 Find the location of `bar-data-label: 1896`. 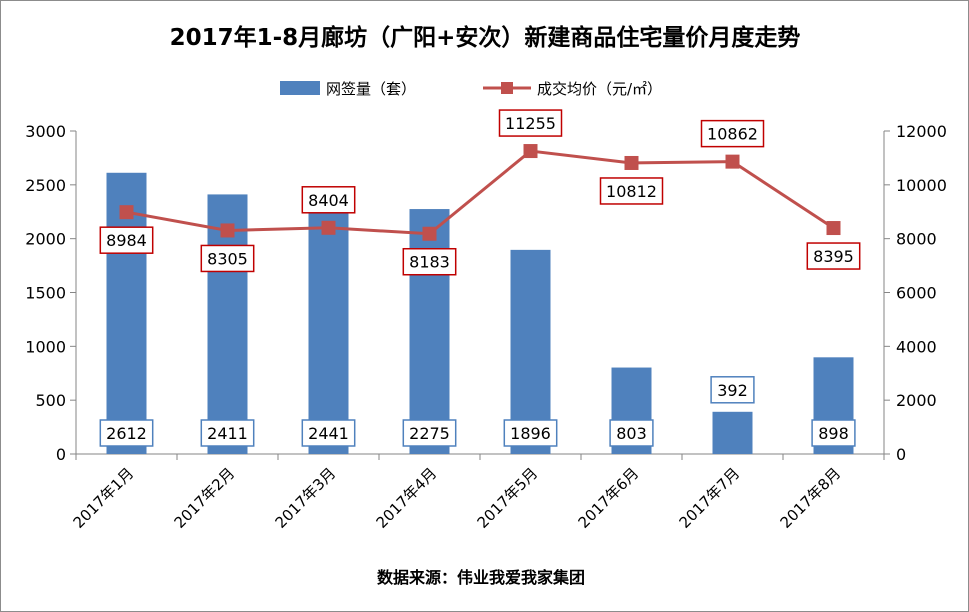

bar-data-label: 1896 is located at coordinates (530, 433).